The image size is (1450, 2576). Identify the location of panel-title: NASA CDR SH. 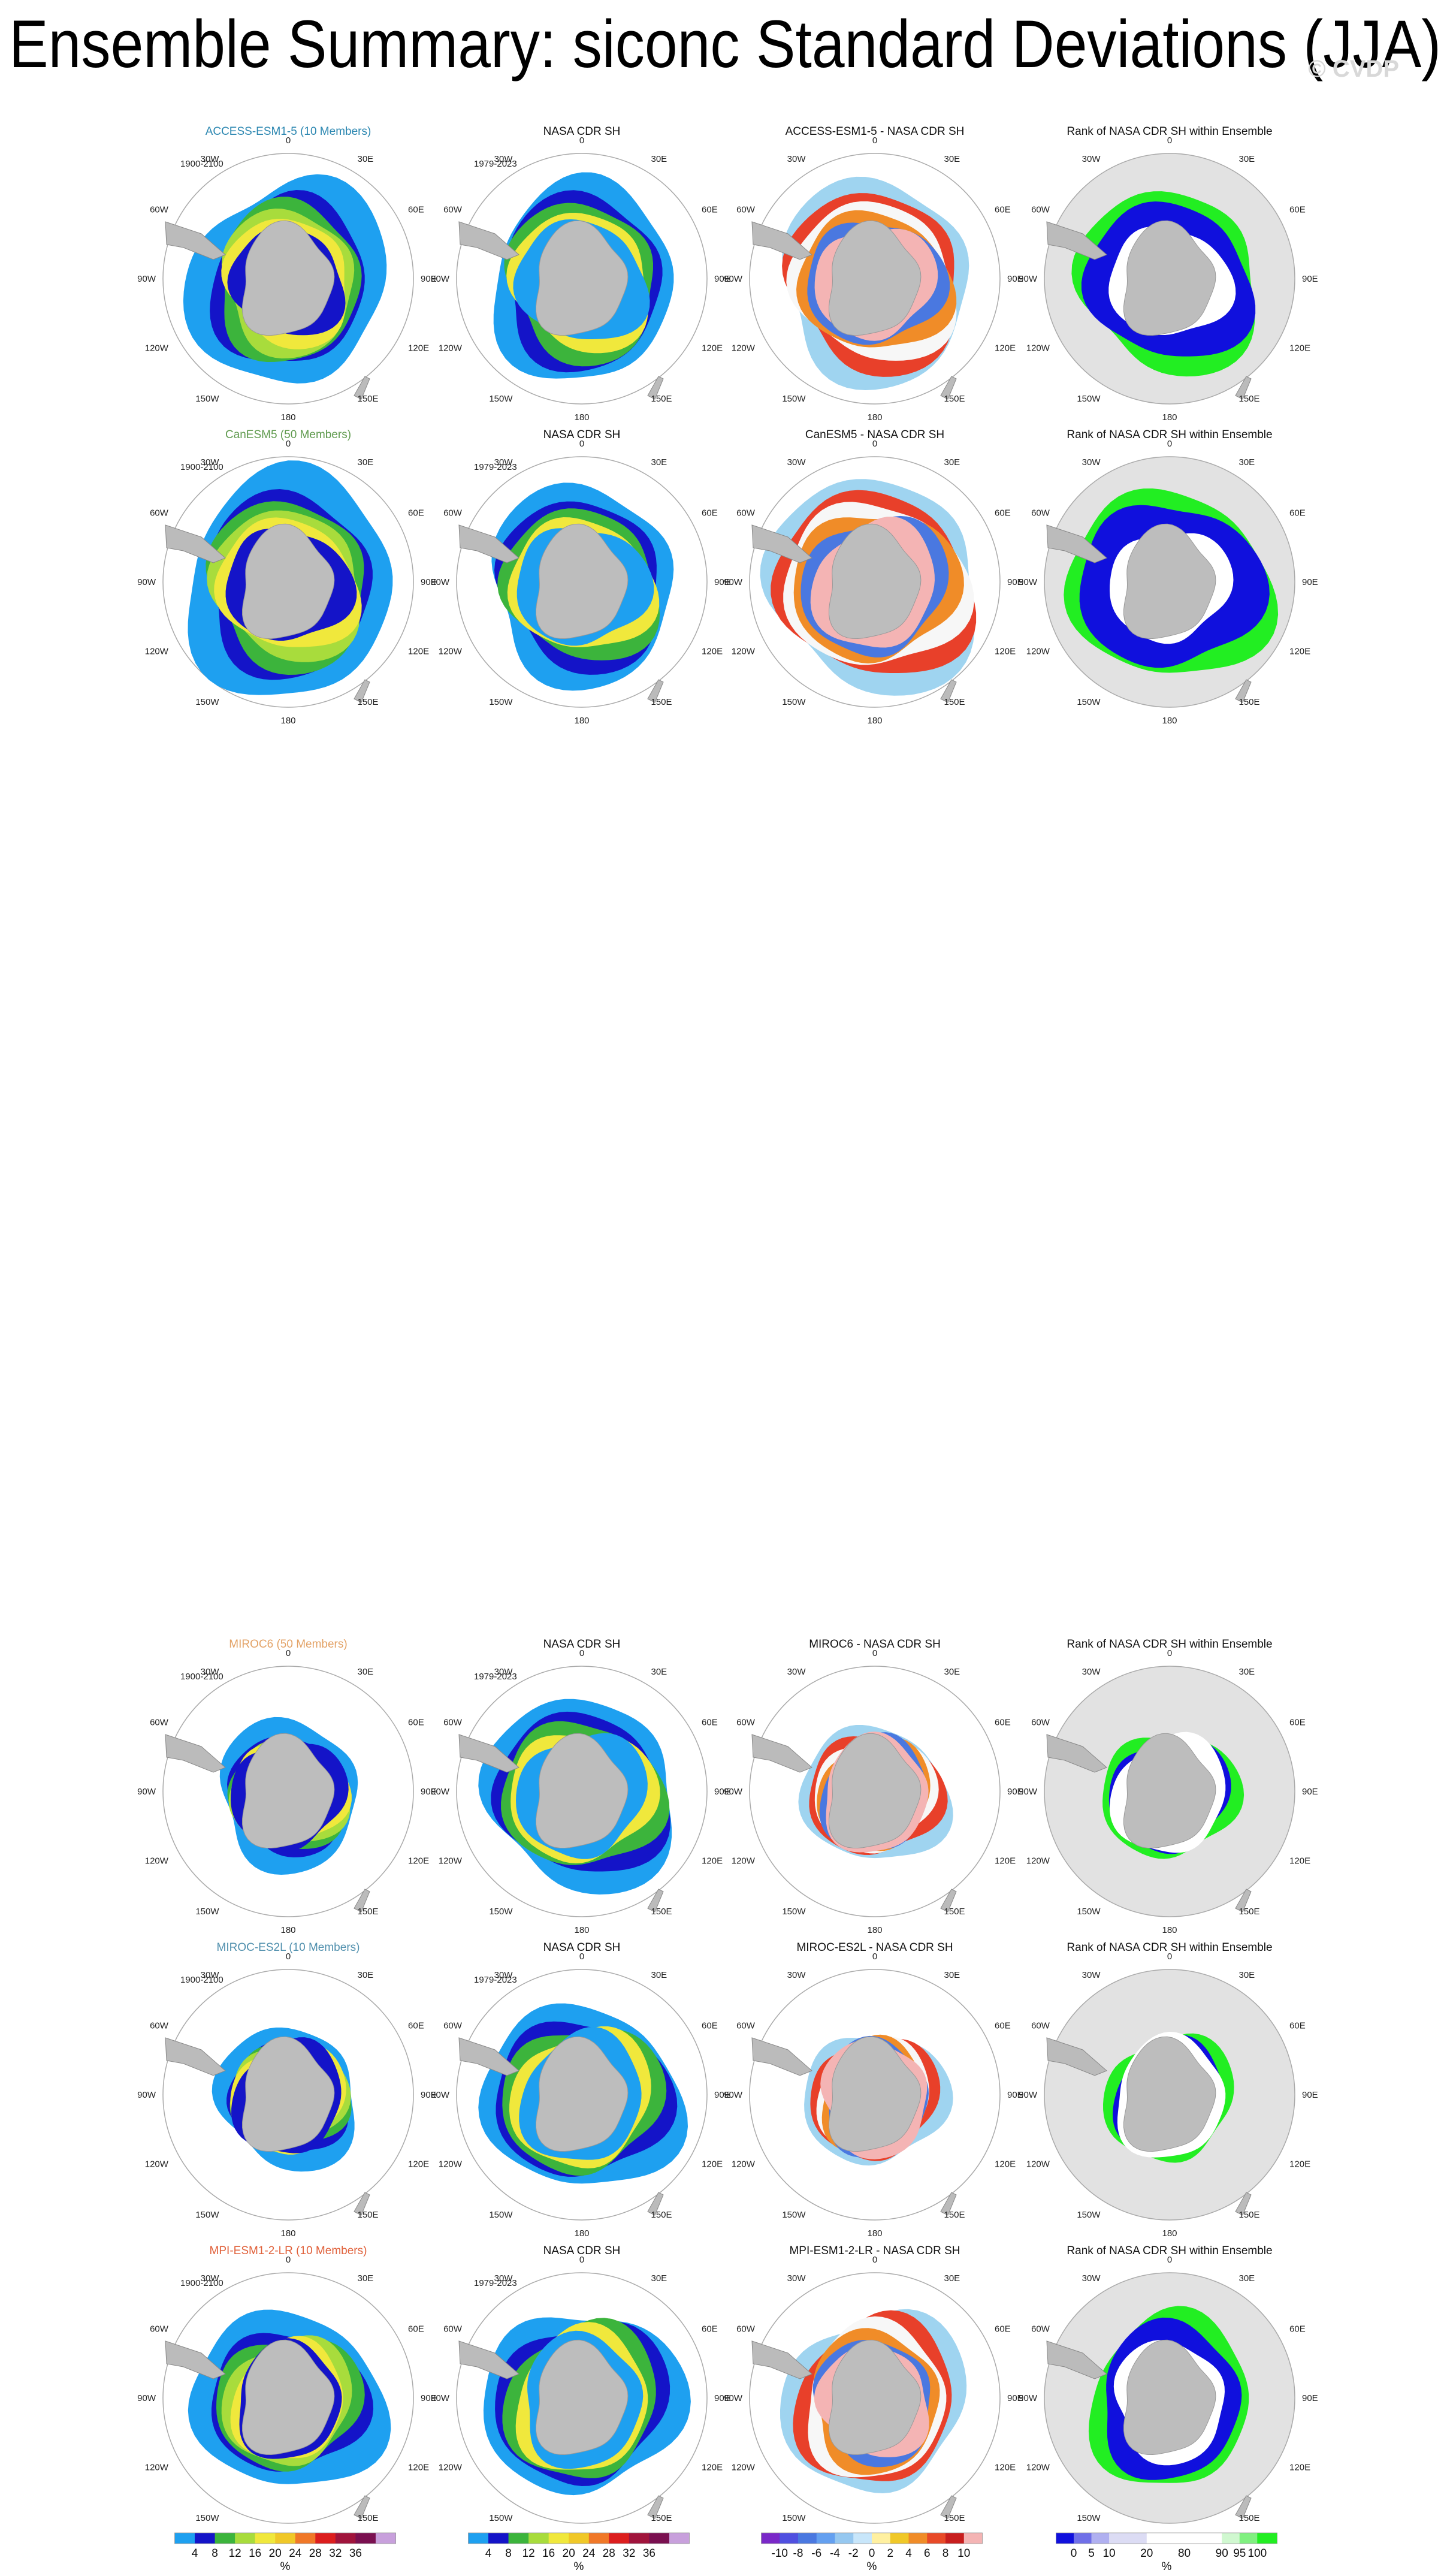
(582, 2251).